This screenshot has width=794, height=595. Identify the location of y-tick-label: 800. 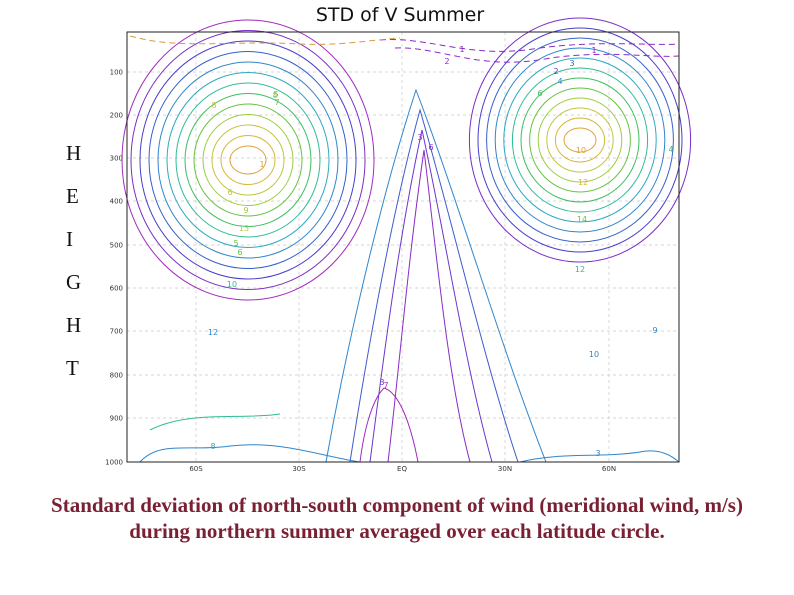
(116, 376).